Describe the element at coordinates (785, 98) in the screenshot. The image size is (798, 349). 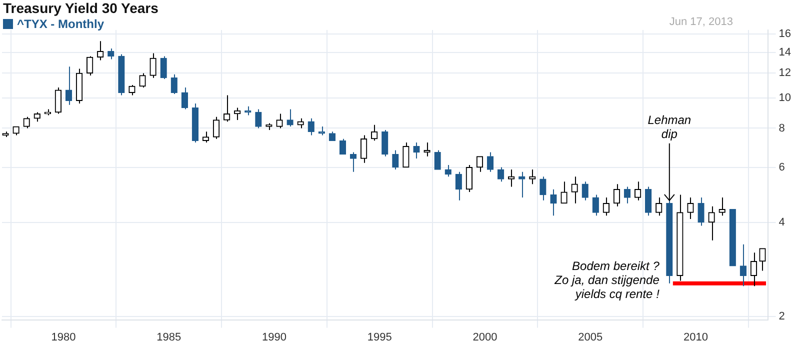
I see `y-tick-label: 10` at that location.